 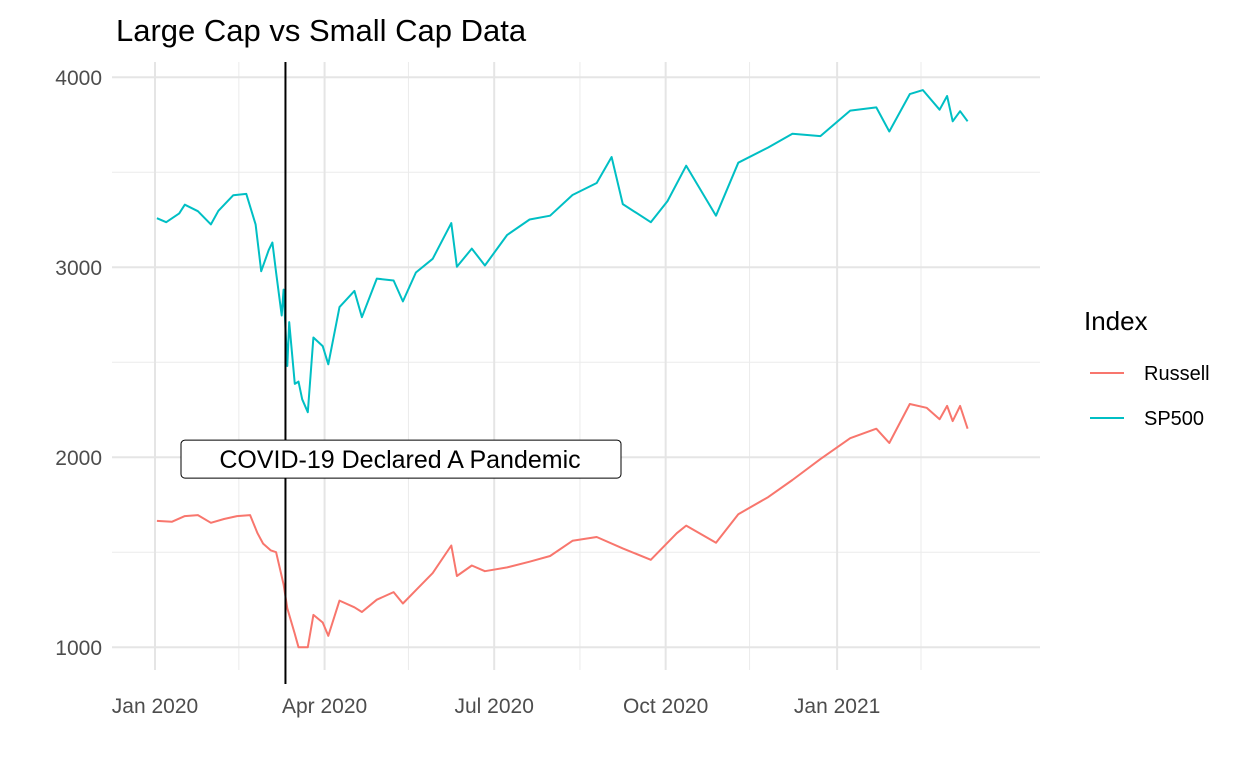 I want to click on legend: Index Russell SP500, so click(x=1147, y=368).